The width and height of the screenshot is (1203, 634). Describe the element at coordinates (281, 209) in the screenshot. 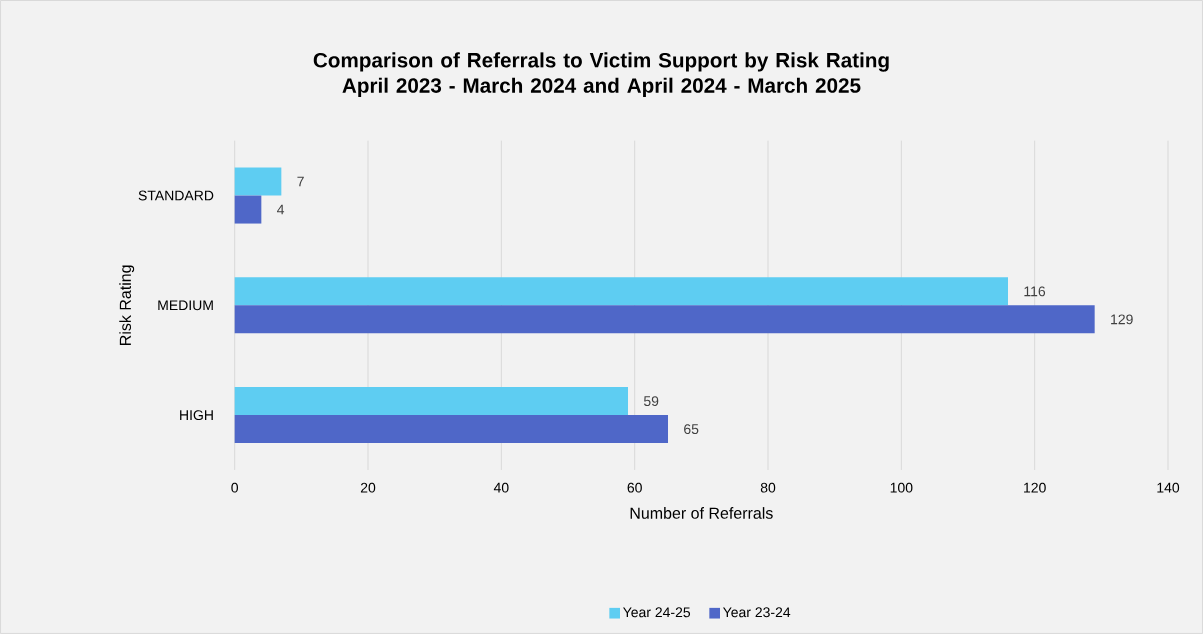

I see `data-label: 4` at that location.